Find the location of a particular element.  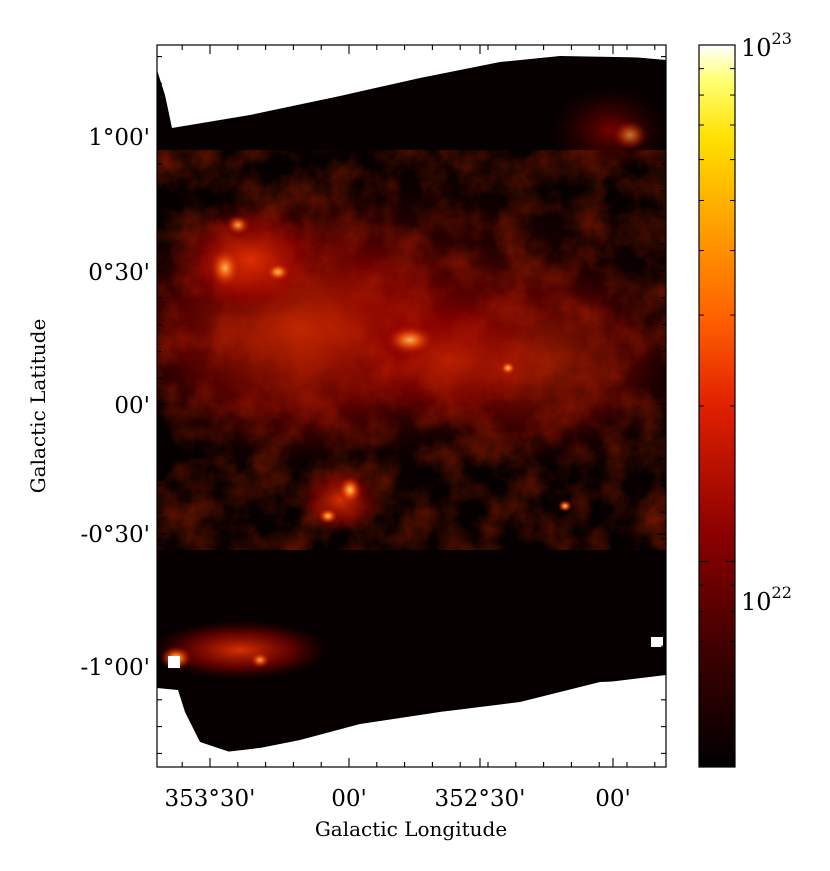

y-tick-label: 00' is located at coordinates (132, 406).